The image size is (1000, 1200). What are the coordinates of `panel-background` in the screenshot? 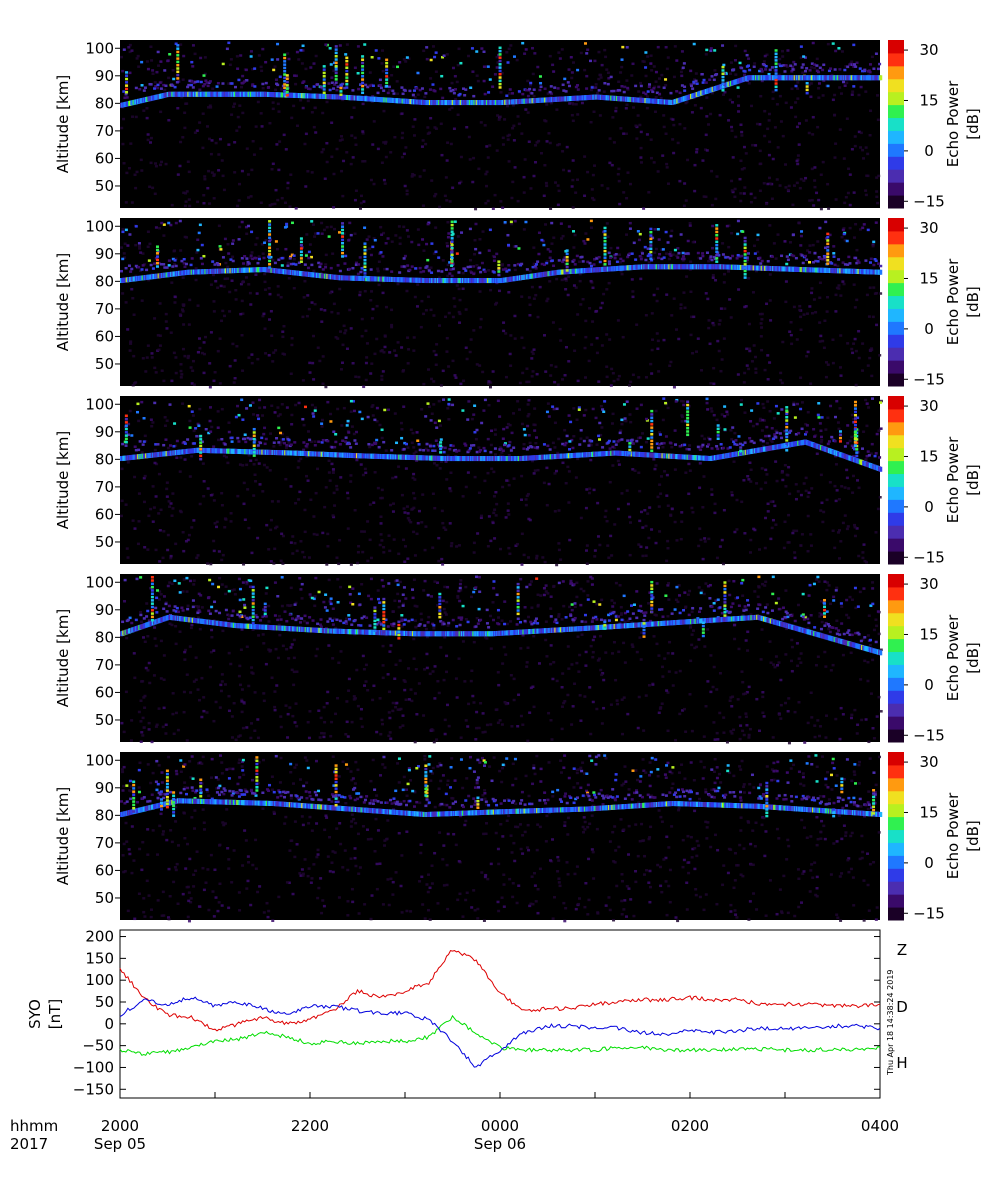 It's located at (500, 480).